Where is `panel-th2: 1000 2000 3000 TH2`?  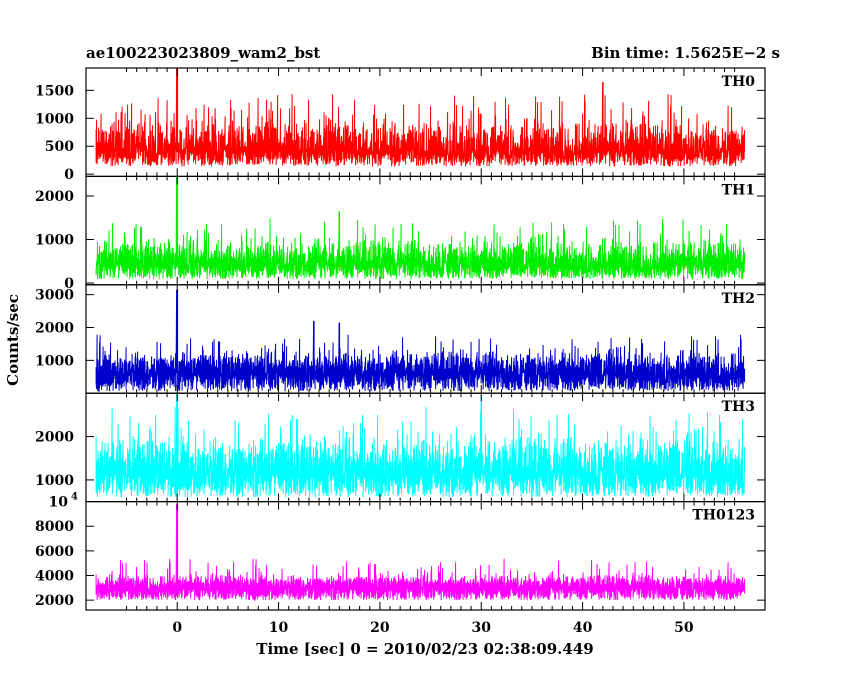 panel-th2: 1000 2000 3000 TH2 is located at coordinates (400, 339).